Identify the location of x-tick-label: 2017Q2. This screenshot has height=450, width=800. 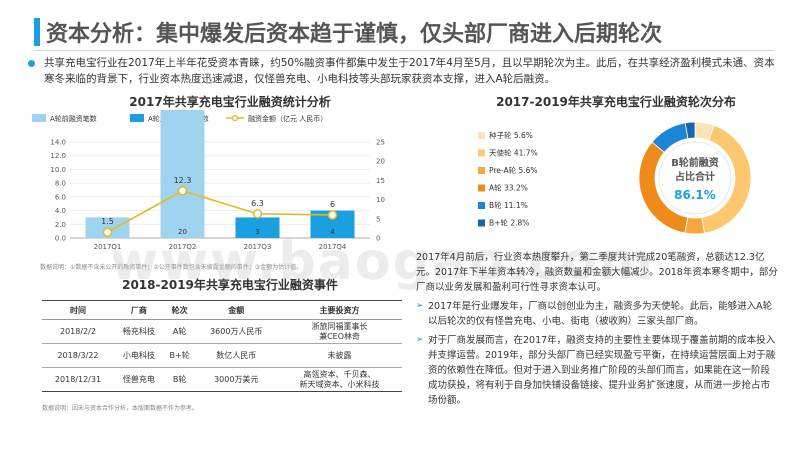
(183, 247).